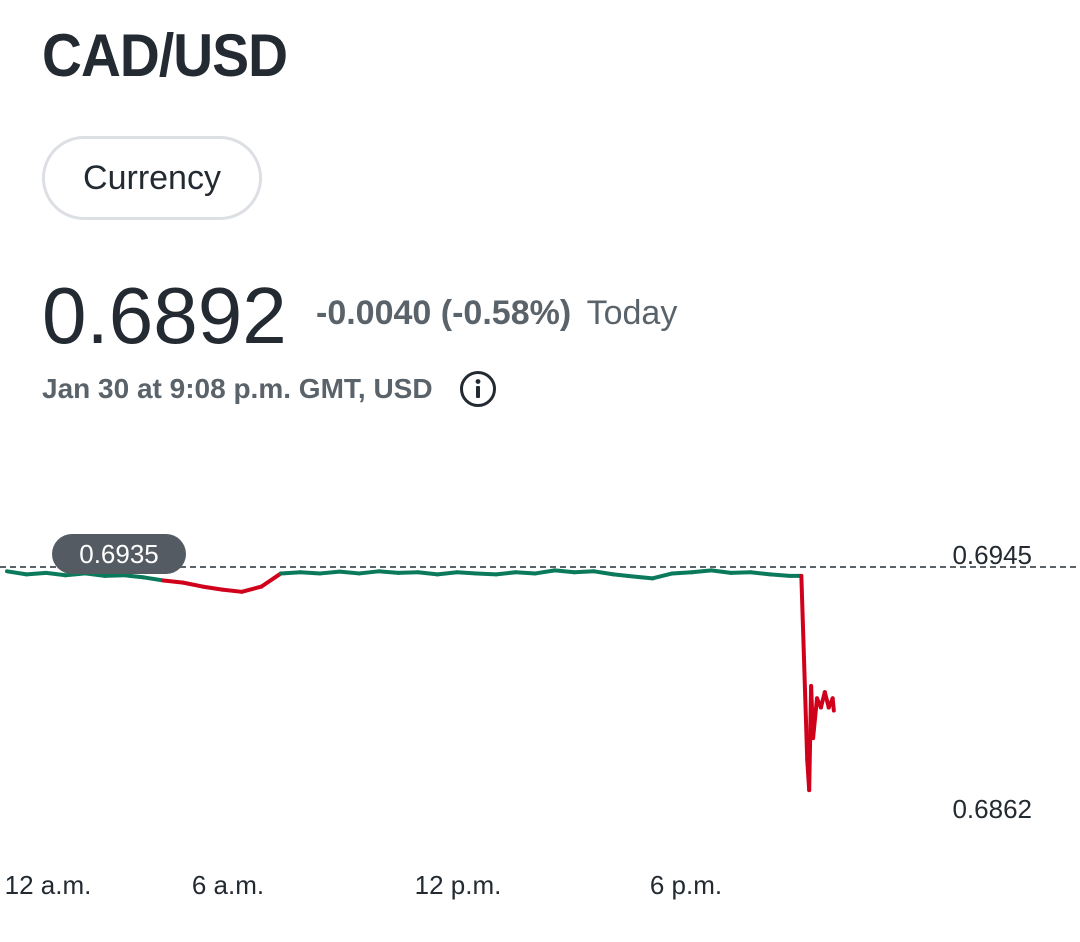 Image resolution: width=1080 pixels, height=942 pixels. Describe the element at coordinates (48, 885) in the screenshot. I see `x-tick-label: 12 a.m.` at that location.